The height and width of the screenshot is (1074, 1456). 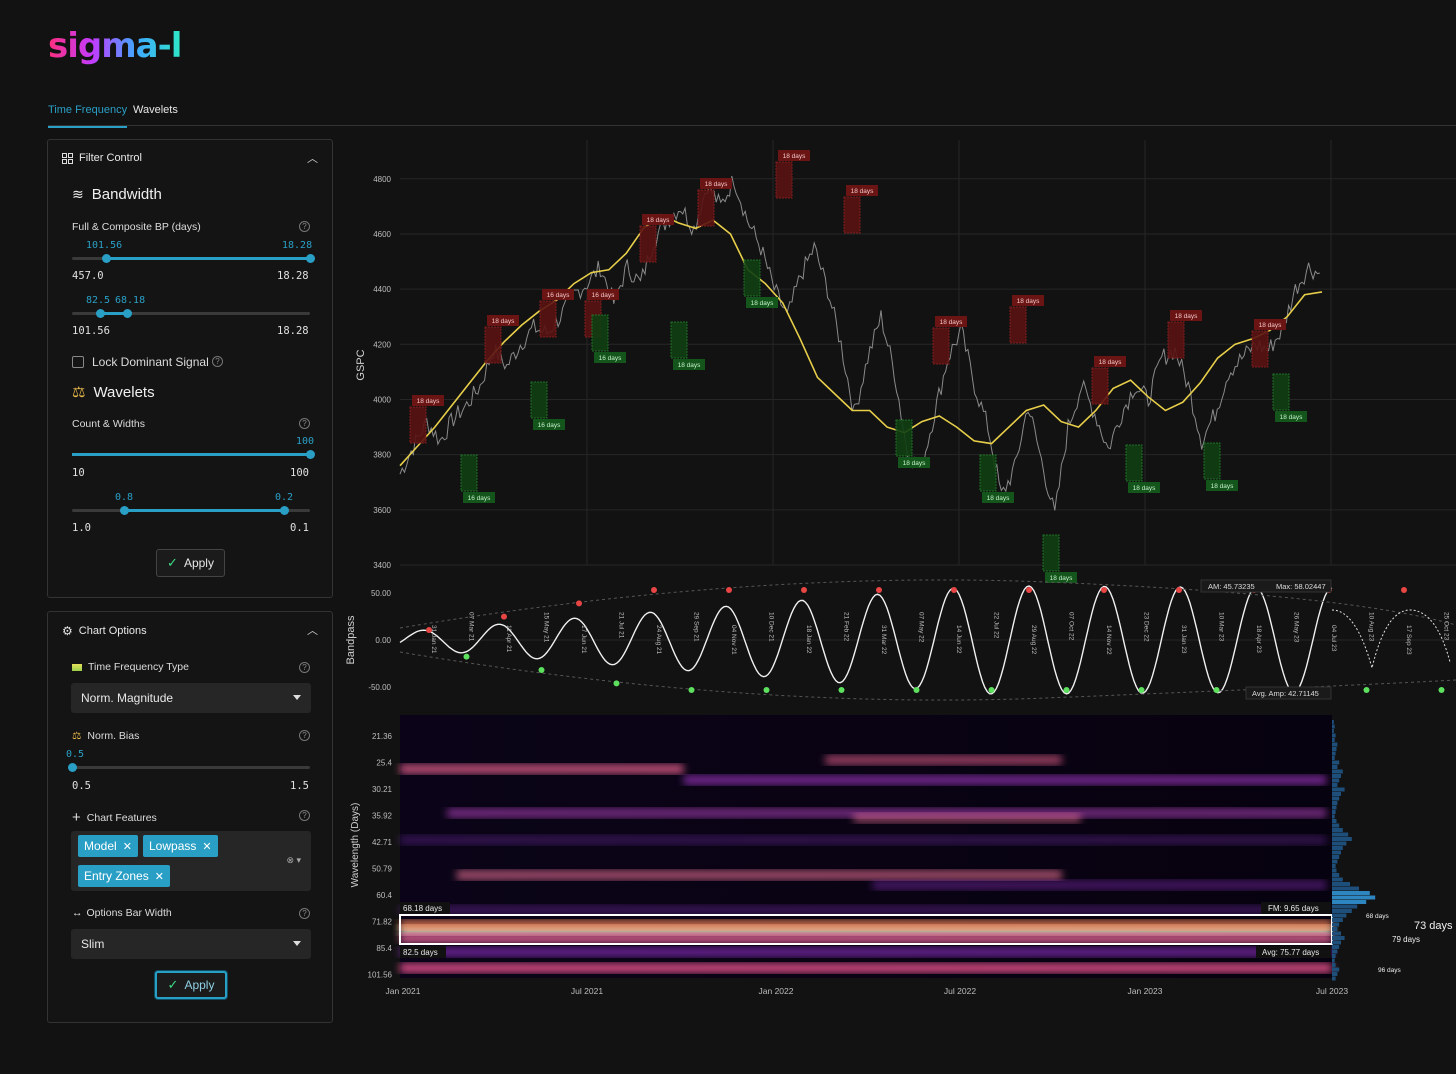 I want to click on y-axis-label: Bandpass, so click(x=351, y=639).